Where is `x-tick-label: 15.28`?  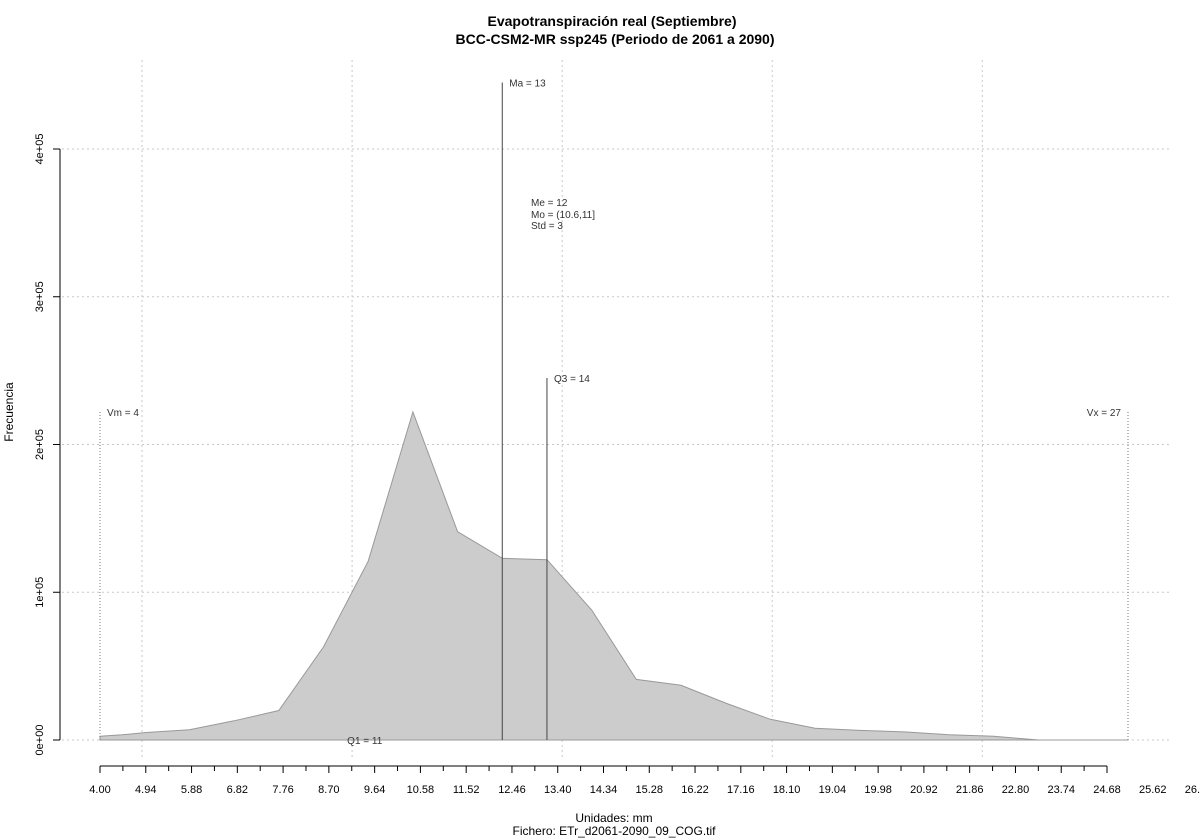 x-tick-label: 15.28 is located at coordinates (650, 790).